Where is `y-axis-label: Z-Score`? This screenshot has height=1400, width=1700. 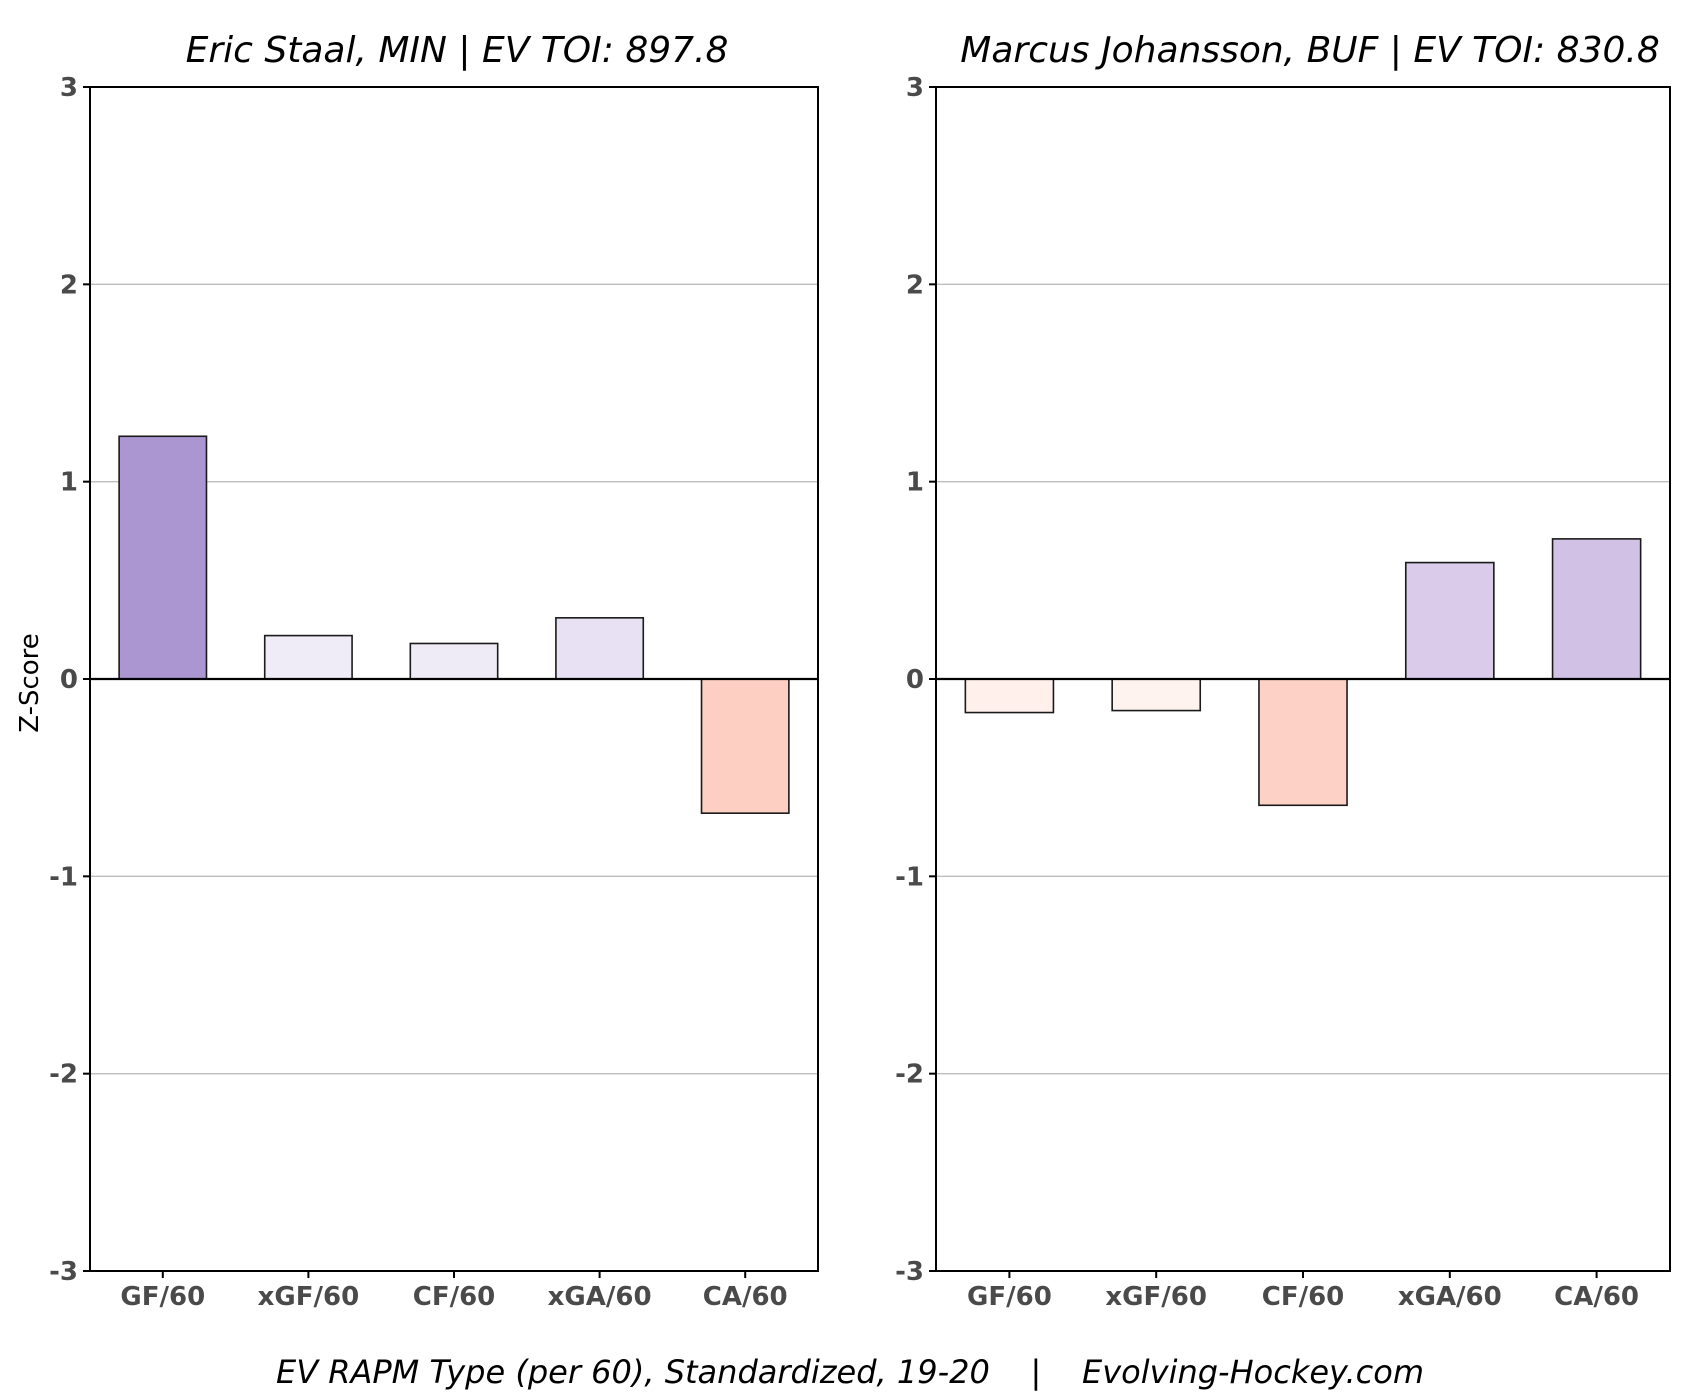
y-axis-label: Z-Score is located at coordinates (30, 683).